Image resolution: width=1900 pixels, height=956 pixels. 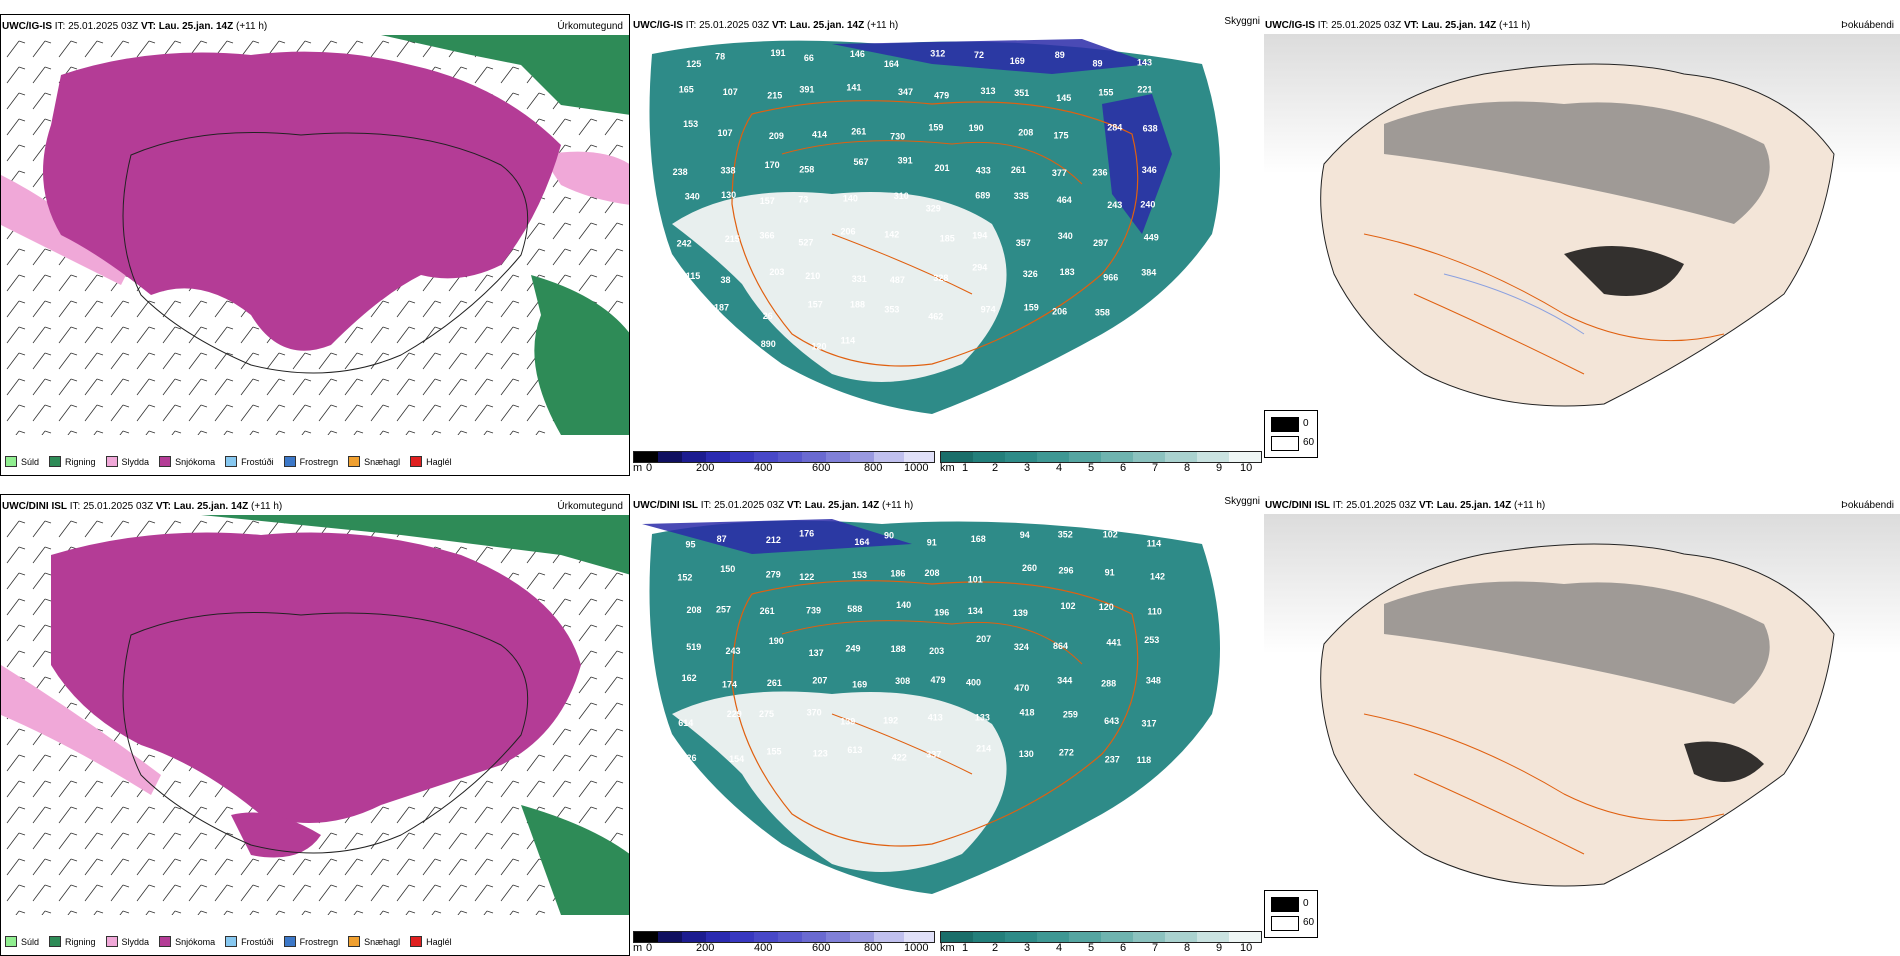 I want to click on ceiling-label: 188, so click(x=898, y=649).